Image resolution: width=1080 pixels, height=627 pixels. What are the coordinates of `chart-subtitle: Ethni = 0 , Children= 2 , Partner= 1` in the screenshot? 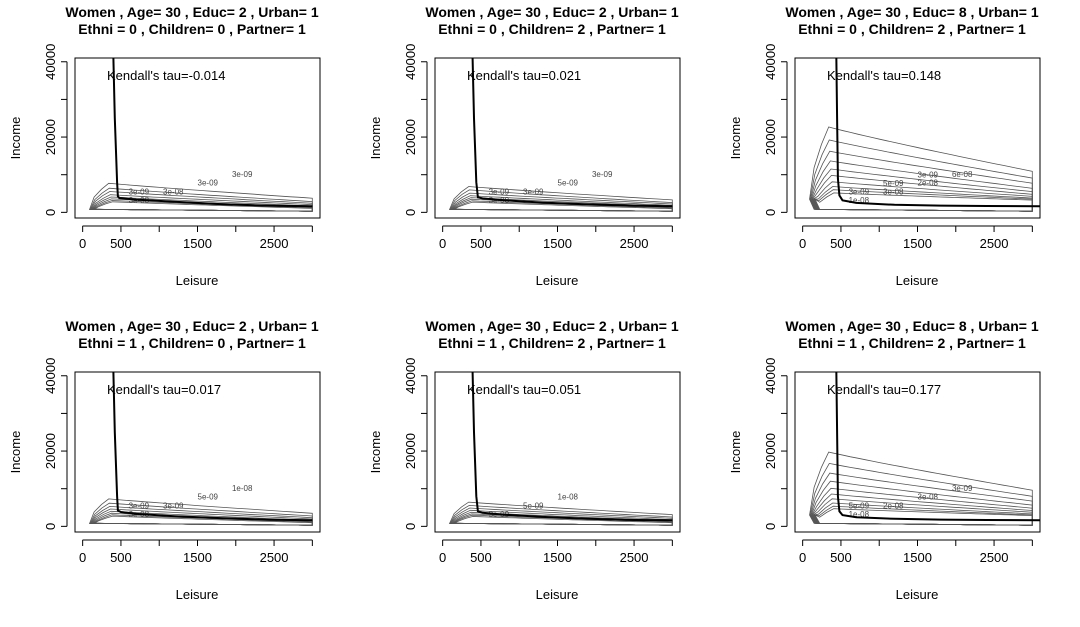 It's located at (912, 29).